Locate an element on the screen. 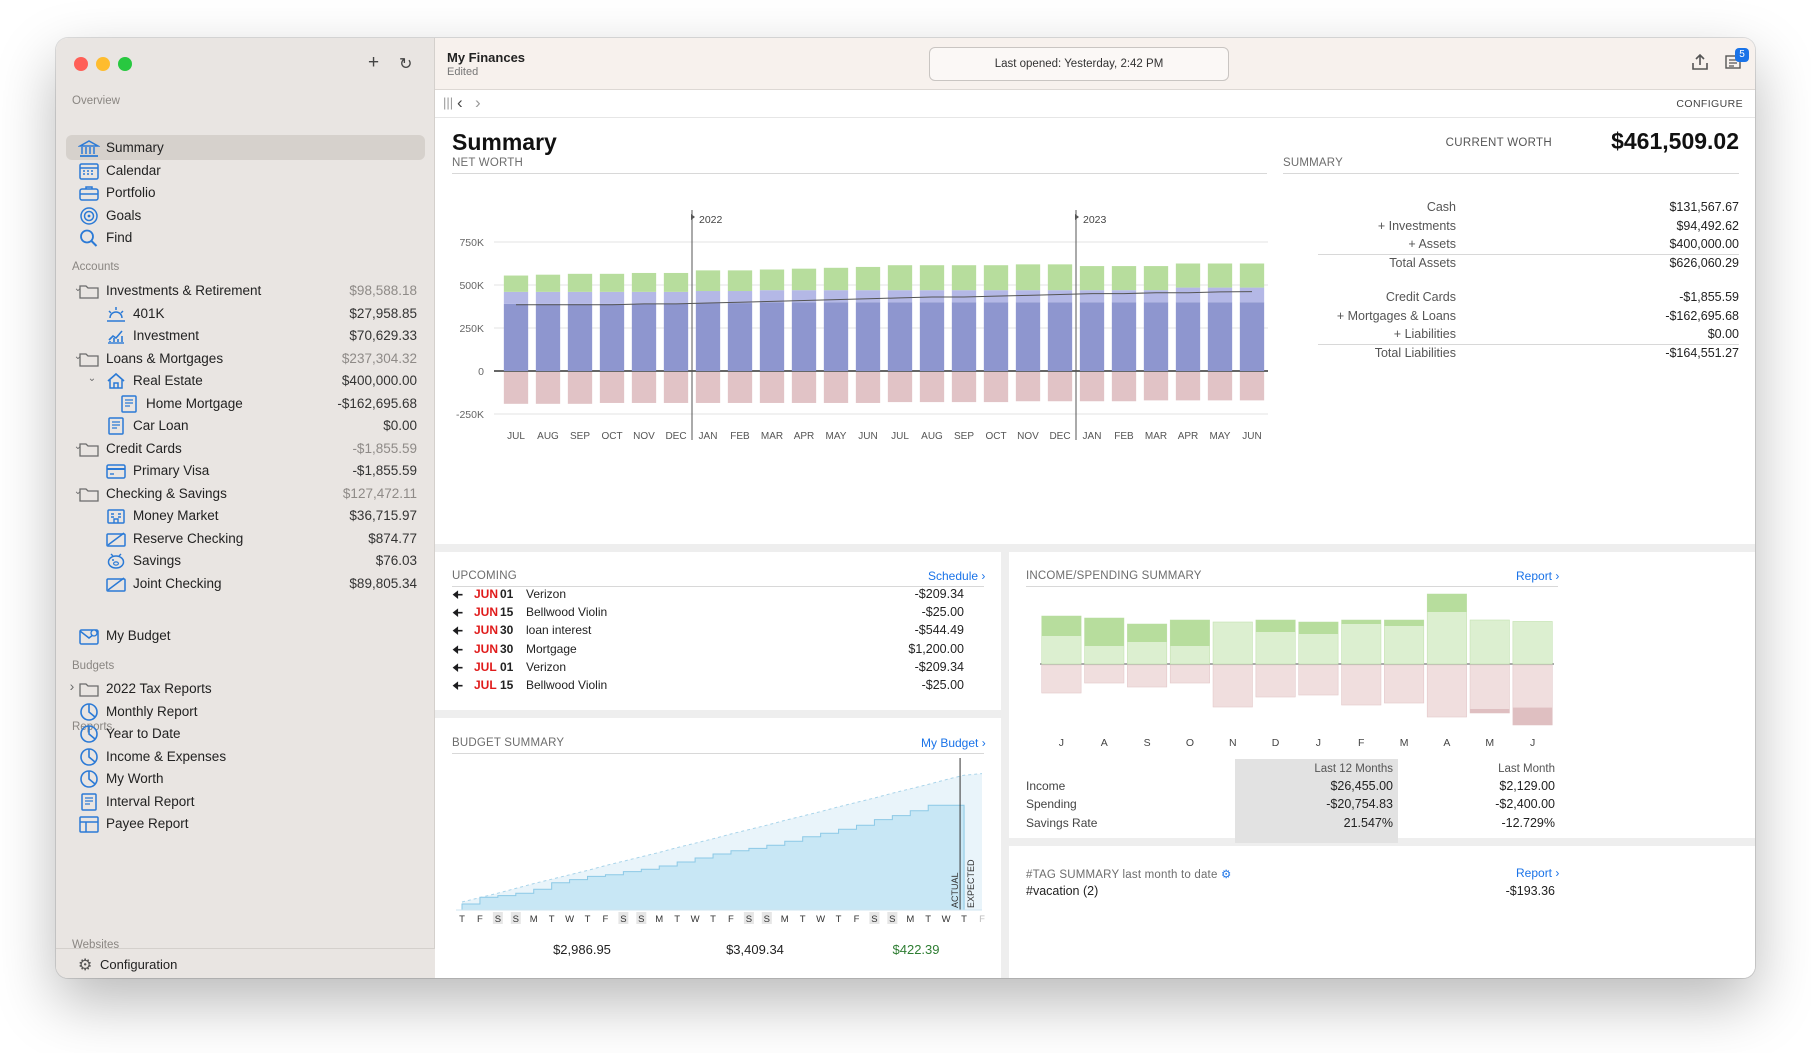 The width and height of the screenshot is (1811, 1053). sidebar-toggle-icon: ||| is located at coordinates (448, 102).